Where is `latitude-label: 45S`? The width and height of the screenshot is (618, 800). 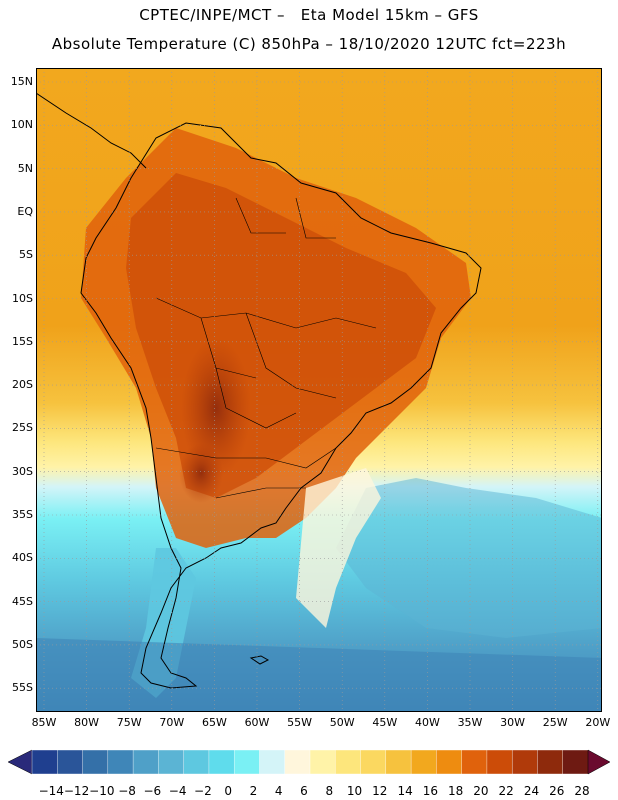
latitude-label: 45S is located at coordinates (22, 601).